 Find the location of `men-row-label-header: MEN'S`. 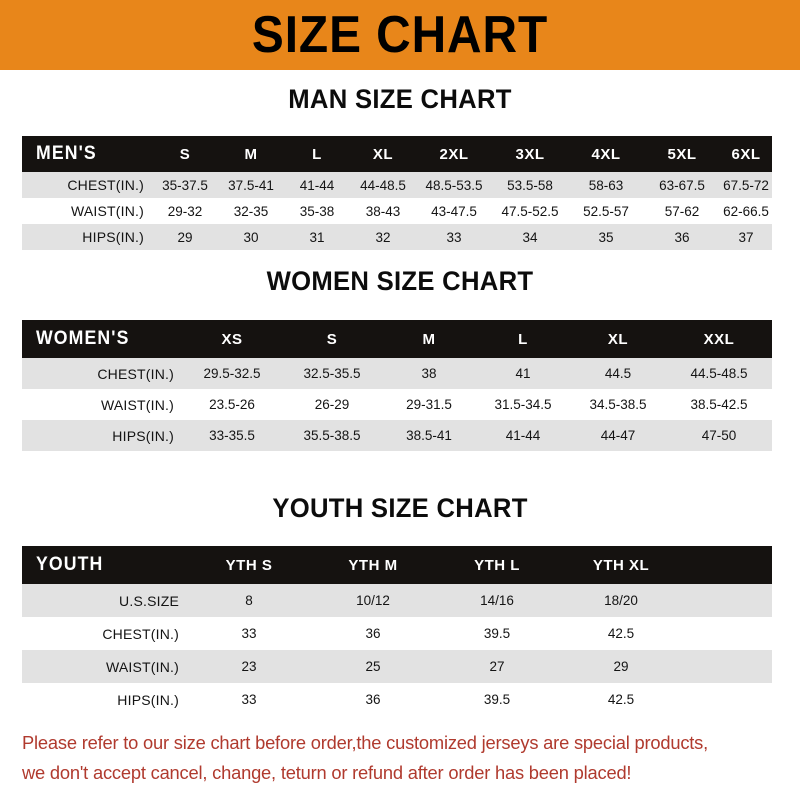

men-row-label-header: MEN'S is located at coordinates (87, 154).